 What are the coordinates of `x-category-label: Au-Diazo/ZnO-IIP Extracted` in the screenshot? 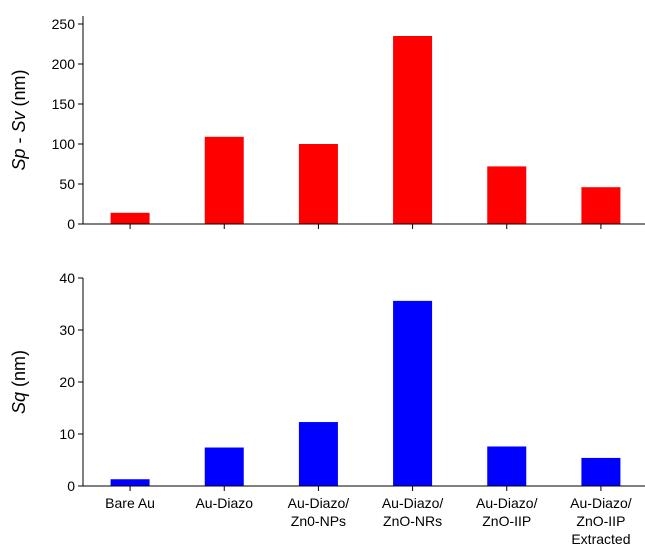 It's located at (601, 521).